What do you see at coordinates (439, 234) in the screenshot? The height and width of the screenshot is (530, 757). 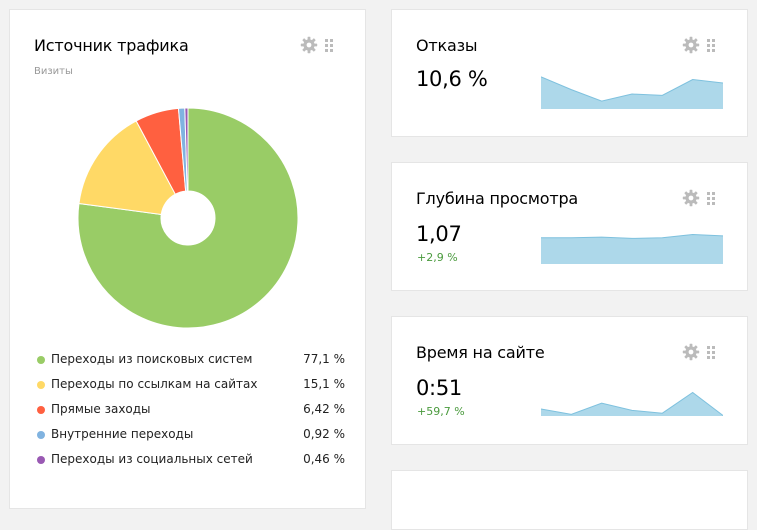 I see `depth-value: 1,07` at bounding box center [439, 234].